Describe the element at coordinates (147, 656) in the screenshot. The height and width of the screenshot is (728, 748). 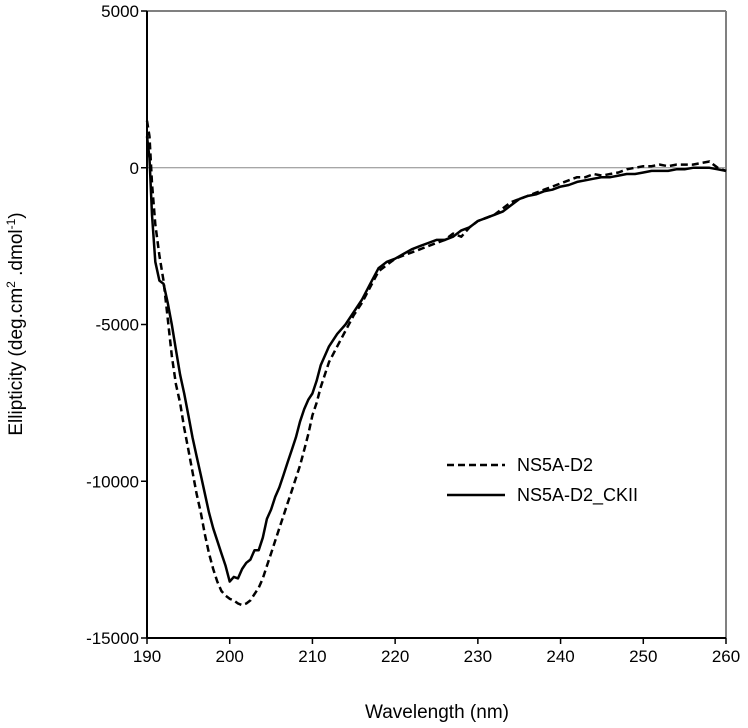
I see `x-tick-label: 190` at that location.